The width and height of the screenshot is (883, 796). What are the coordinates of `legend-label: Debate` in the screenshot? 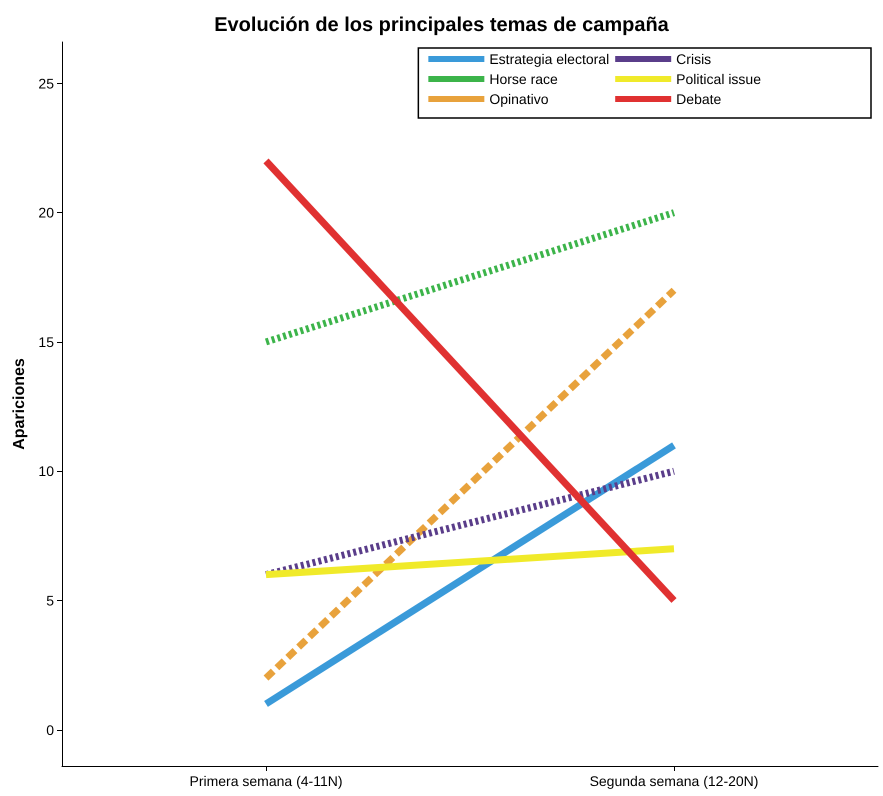 It's located at (699, 99).